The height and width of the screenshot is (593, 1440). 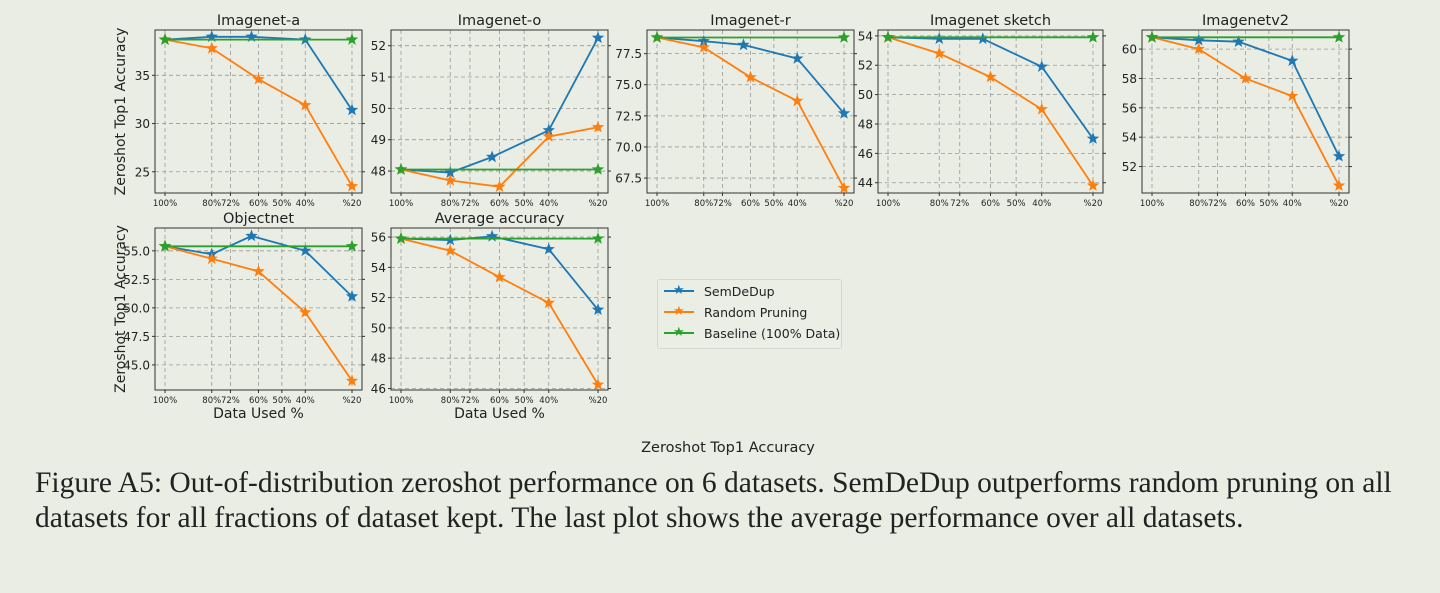 I want to click on x-tick-label: 50%, so click(x=524, y=401).